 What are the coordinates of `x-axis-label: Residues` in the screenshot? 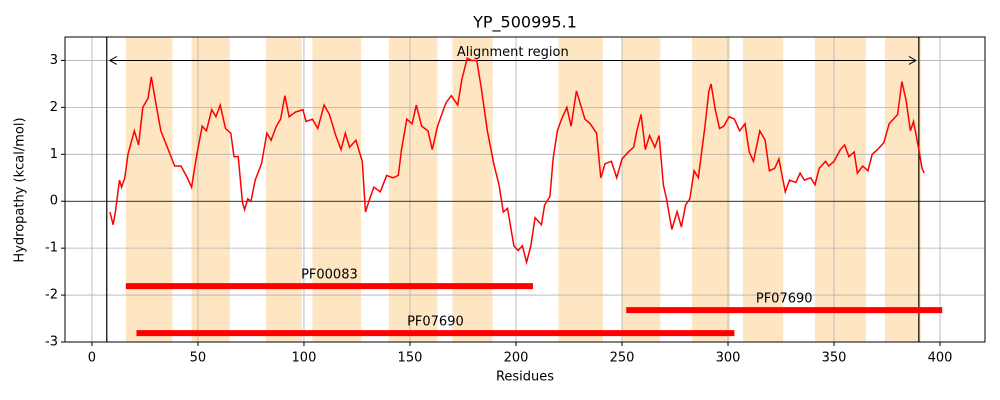 It's located at (525, 377).